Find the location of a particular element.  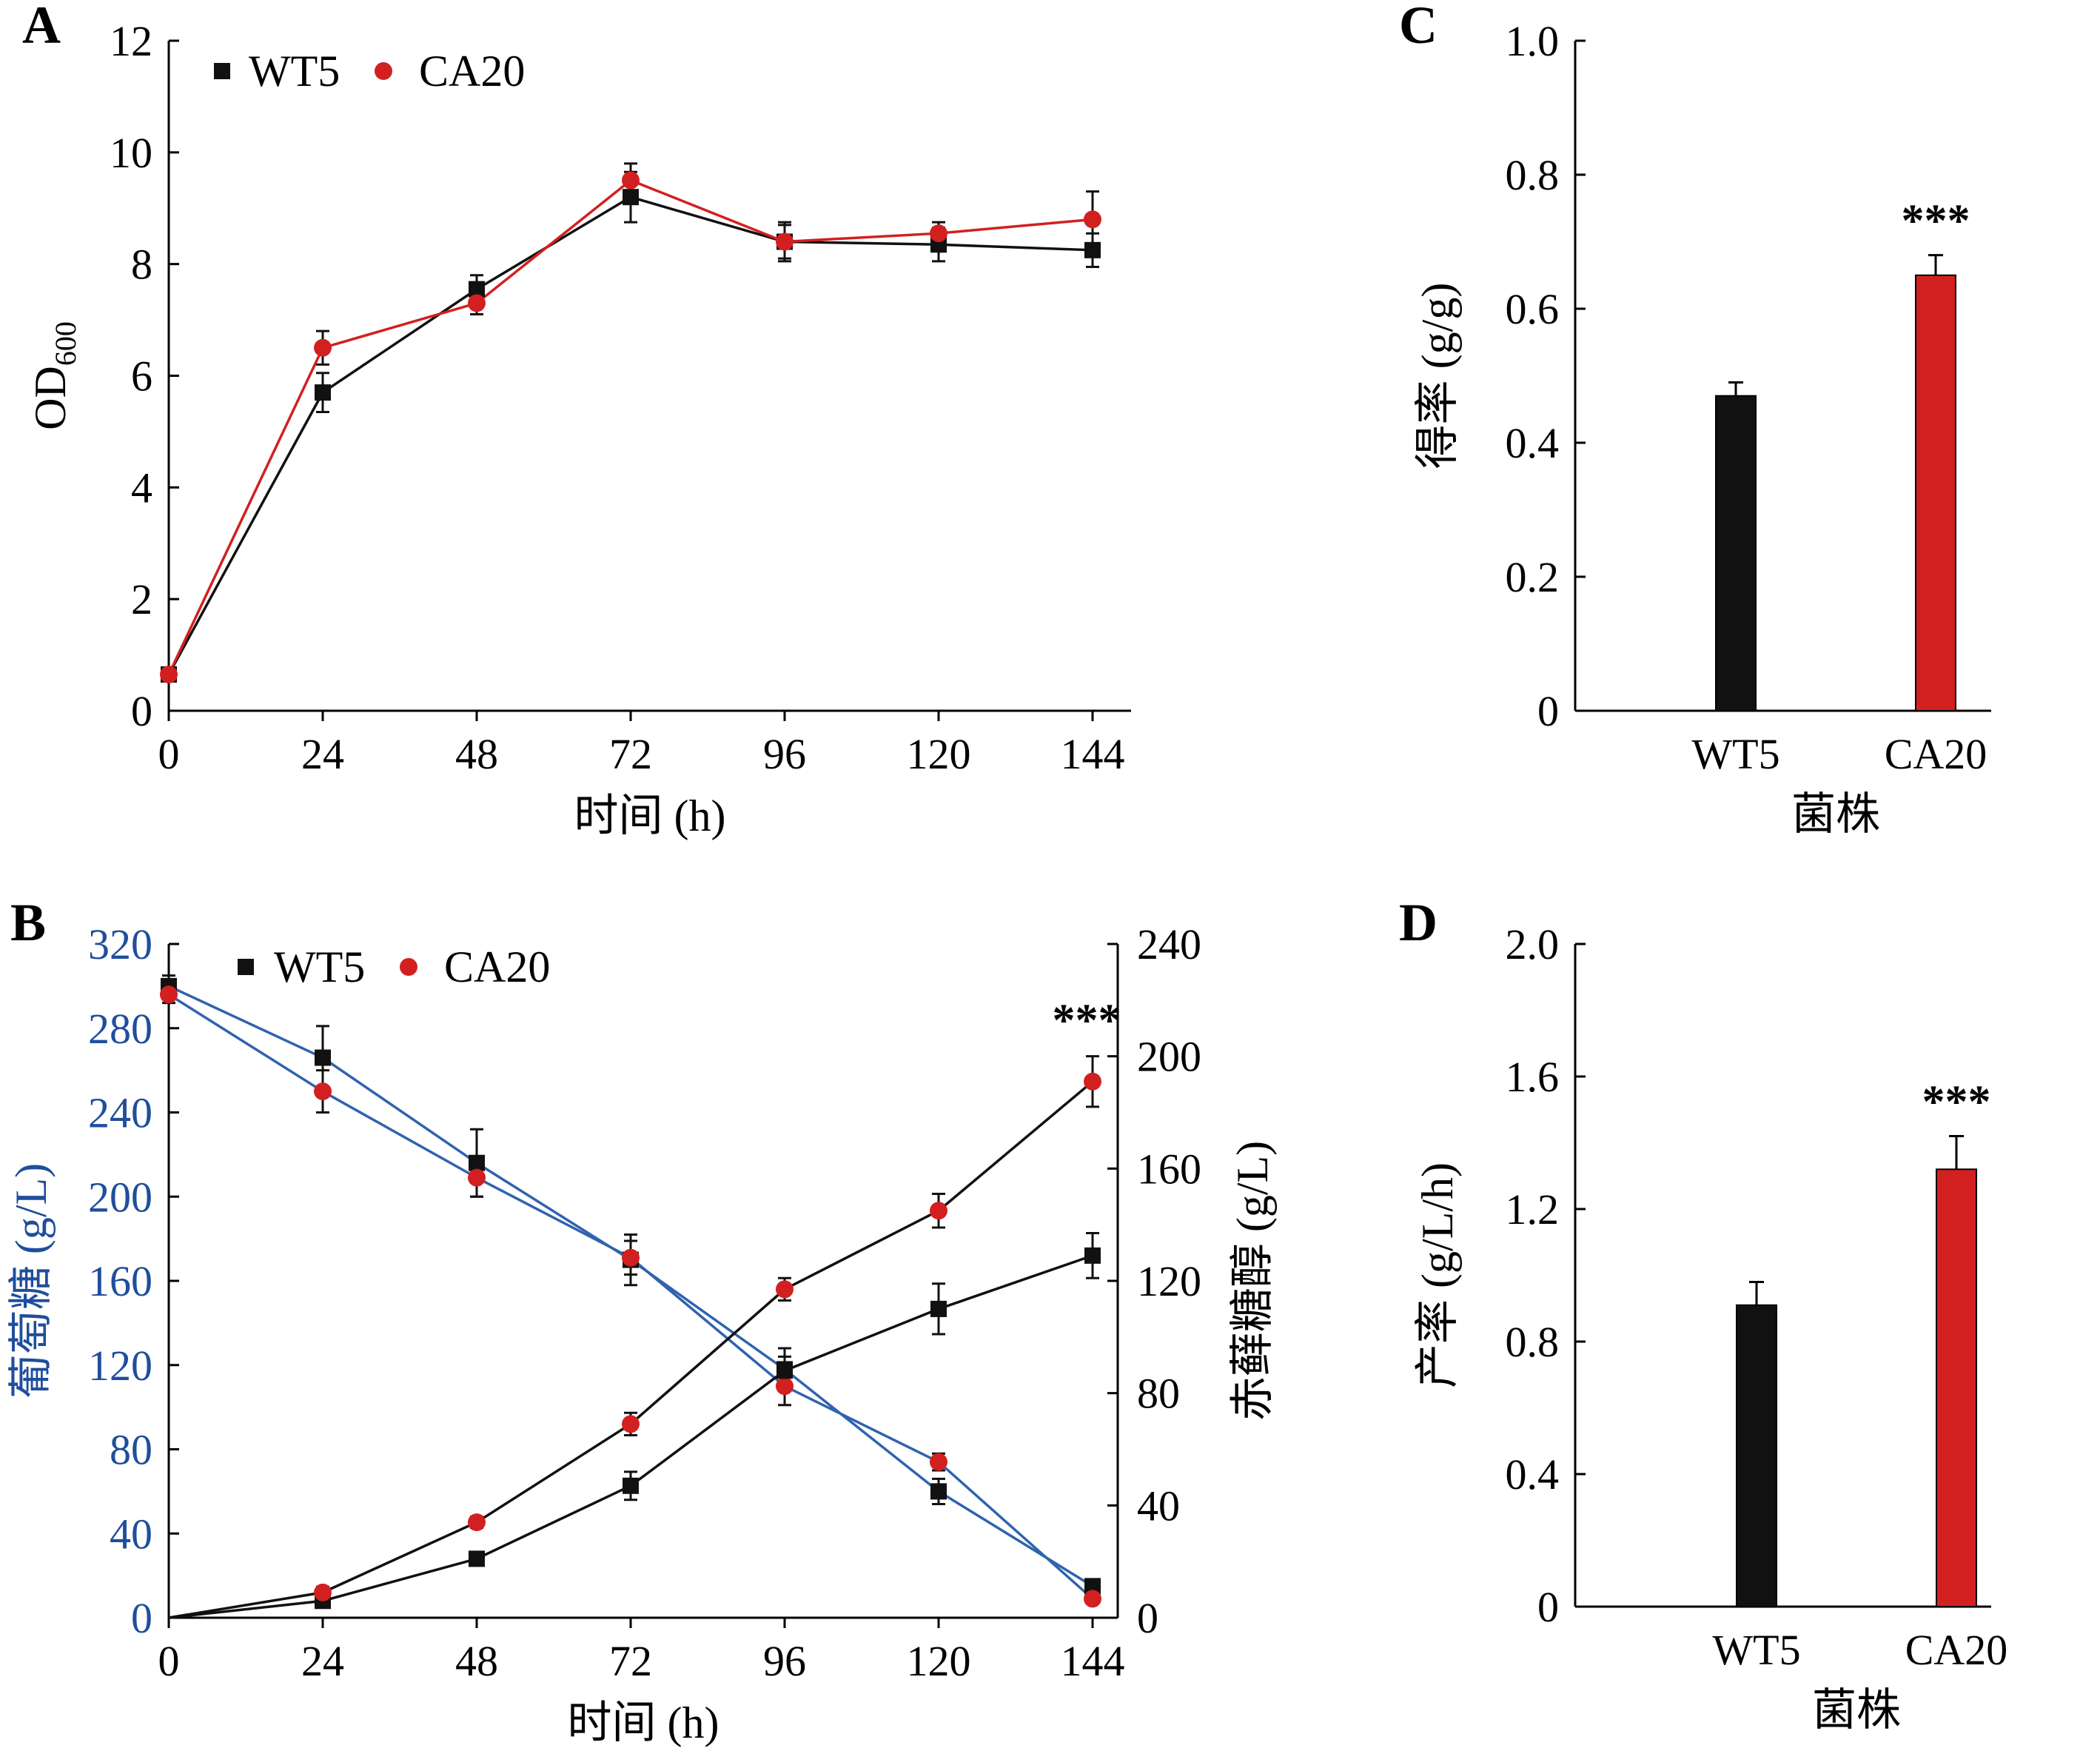

panel-b-x-axis-title: 时间 (h) is located at coordinates (643, 1722).